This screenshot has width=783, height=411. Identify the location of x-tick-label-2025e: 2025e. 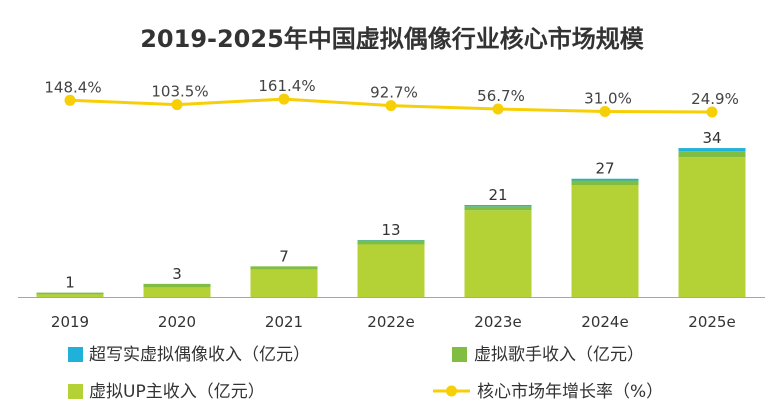
(711, 322).